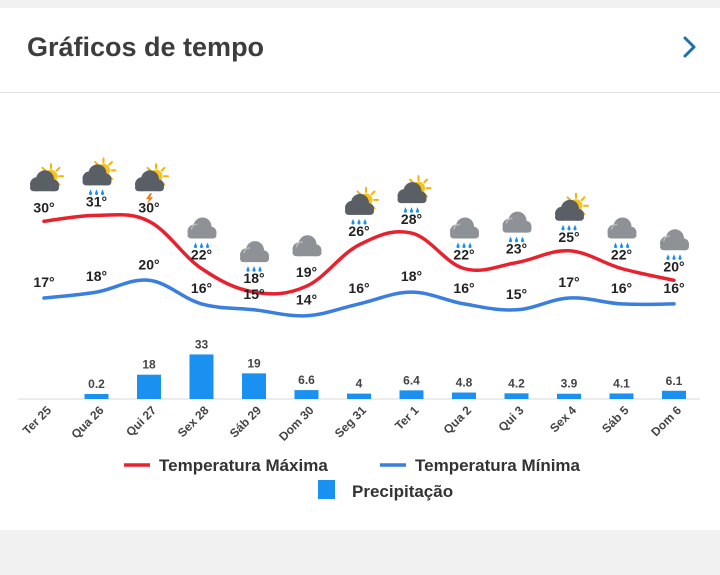 Image resolution: width=720 pixels, height=575 pixels. Describe the element at coordinates (253, 278) in the screenshot. I see `max-temp-label: 18°` at that location.